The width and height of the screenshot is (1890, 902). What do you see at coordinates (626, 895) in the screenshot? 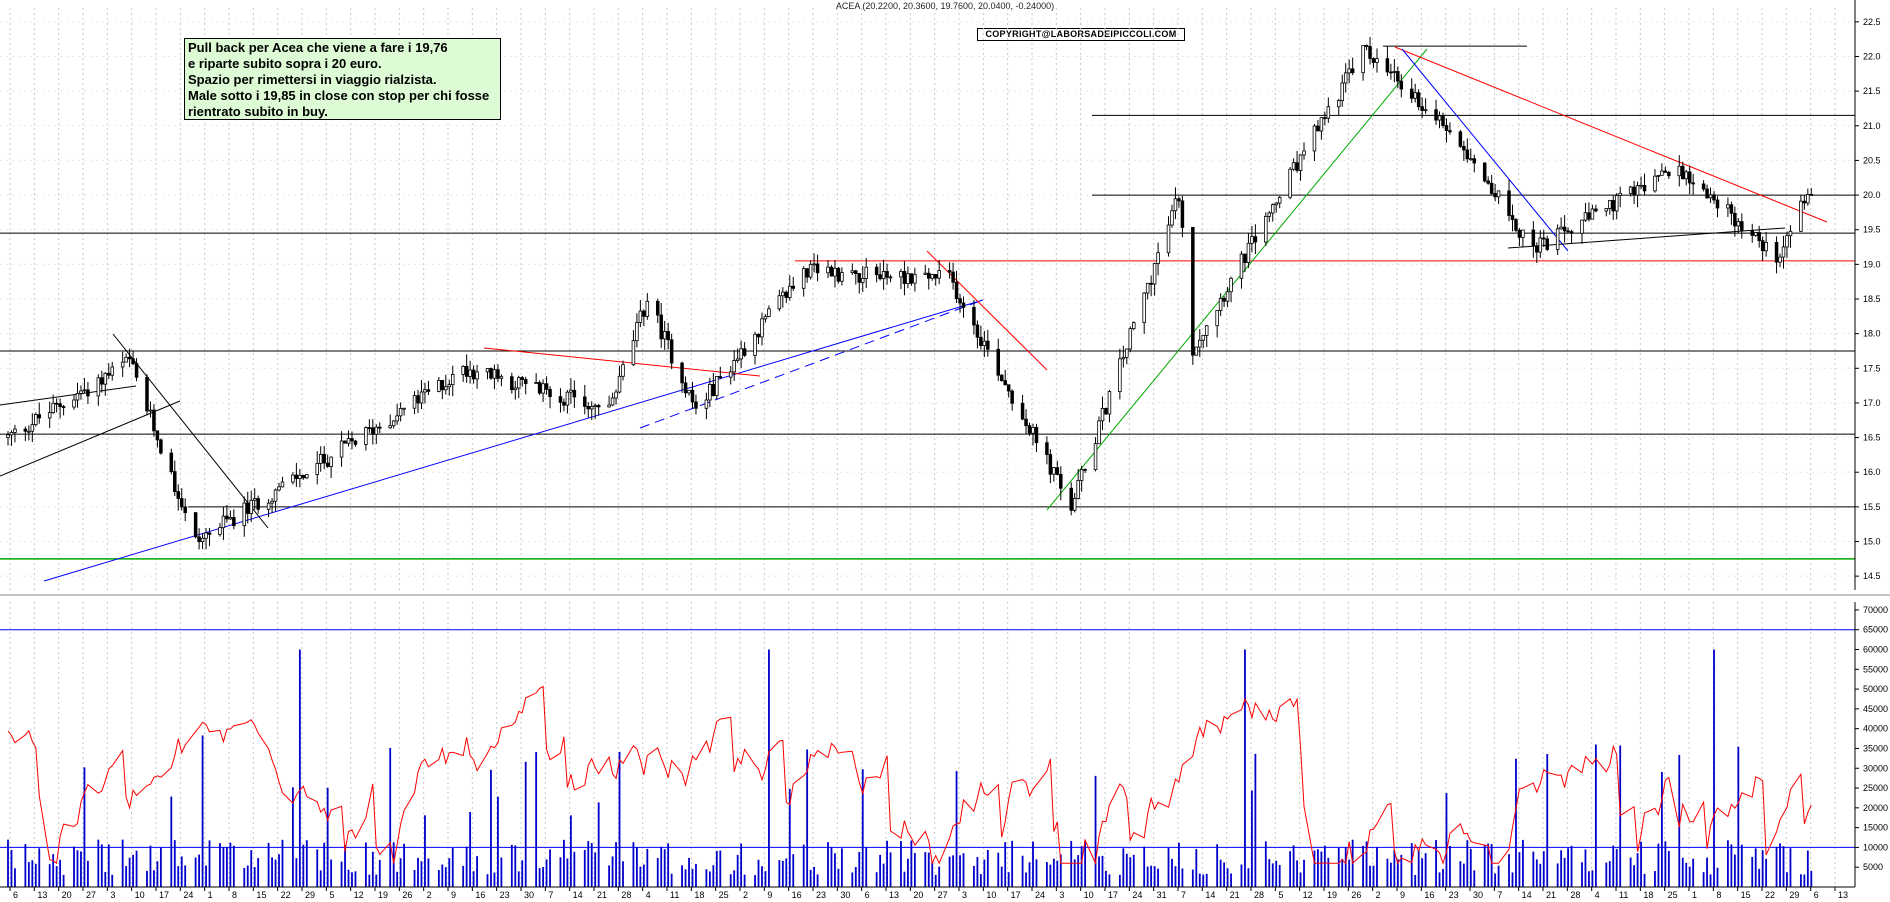
I see `day-tick-label: 28` at bounding box center [626, 895].